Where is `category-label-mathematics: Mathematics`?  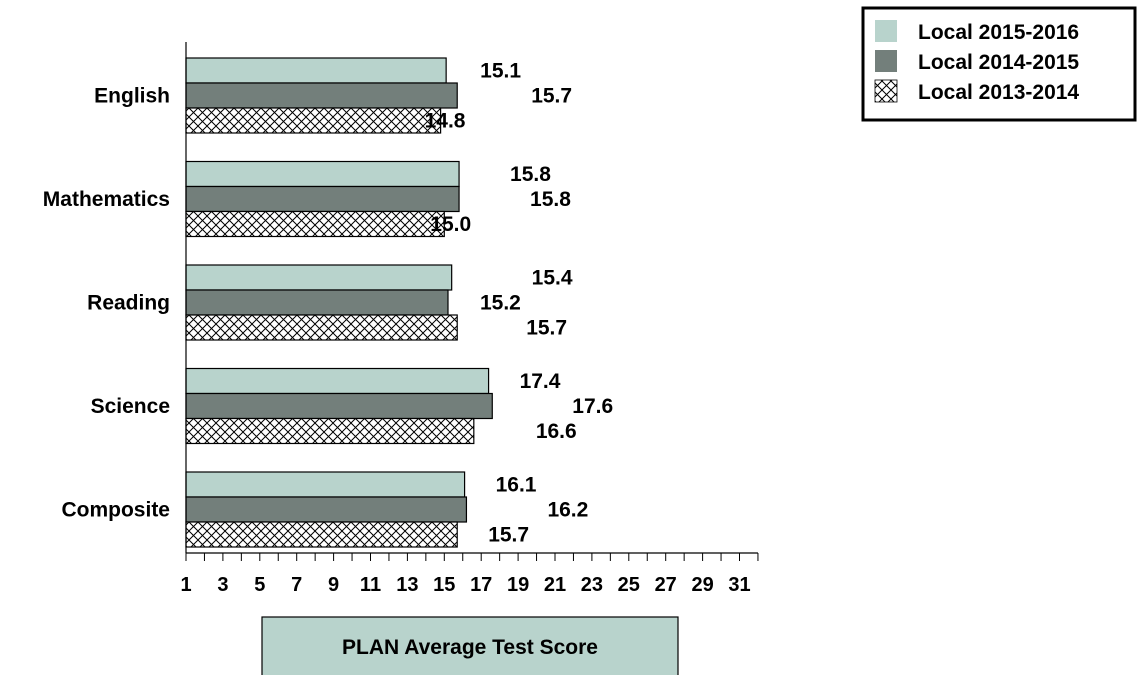
category-label-mathematics: Mathematics is located at coordinates (106, 199).